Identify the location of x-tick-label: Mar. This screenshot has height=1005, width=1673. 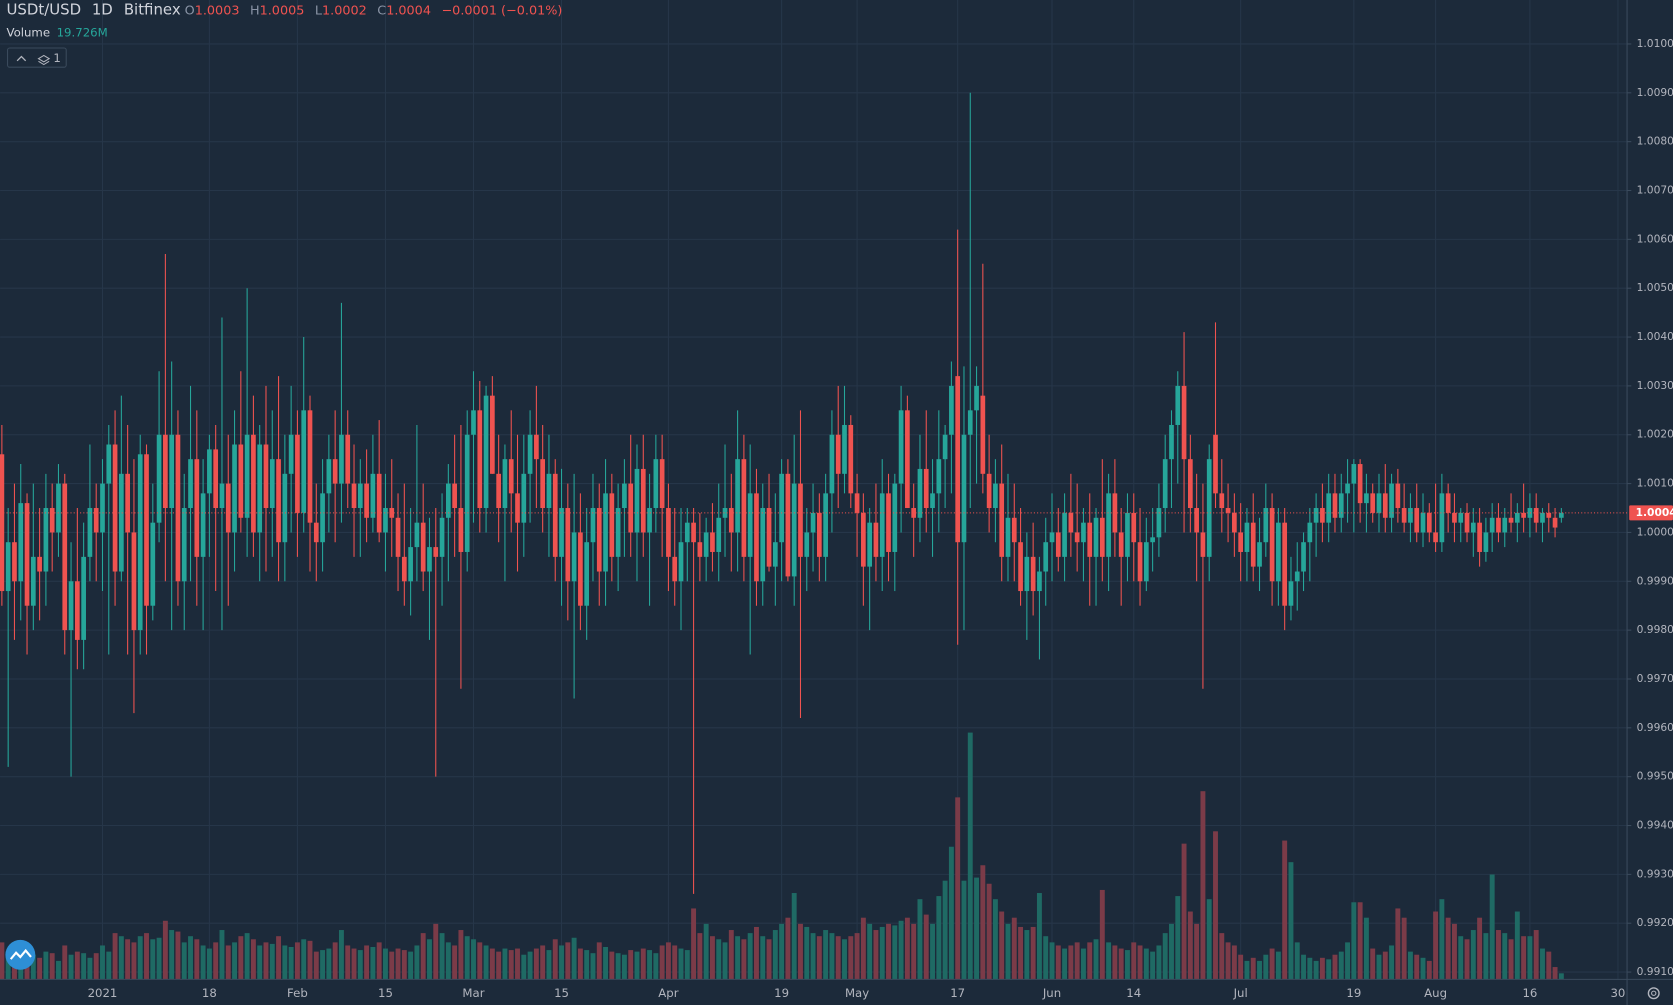
(473, 993).